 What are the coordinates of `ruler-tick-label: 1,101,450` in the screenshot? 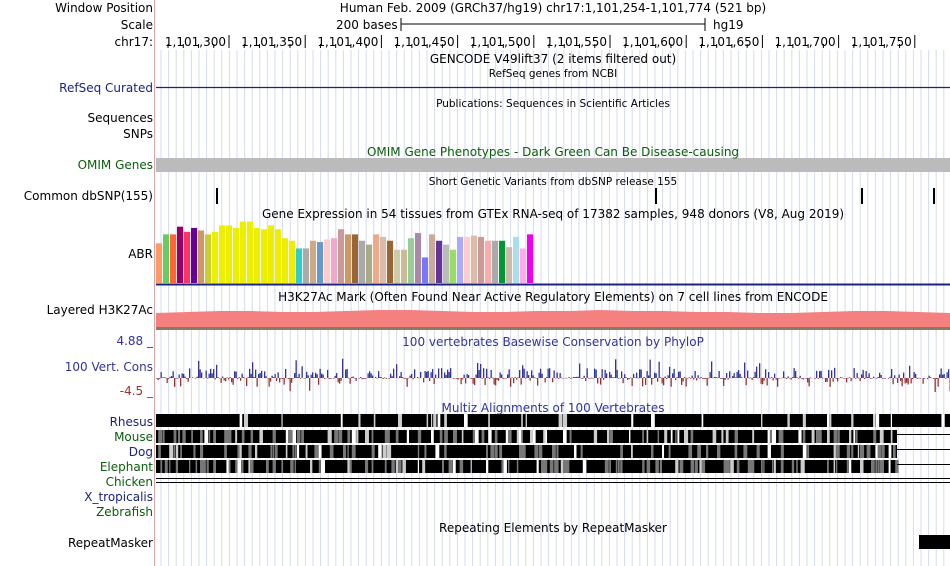 It's located at (424, 42).